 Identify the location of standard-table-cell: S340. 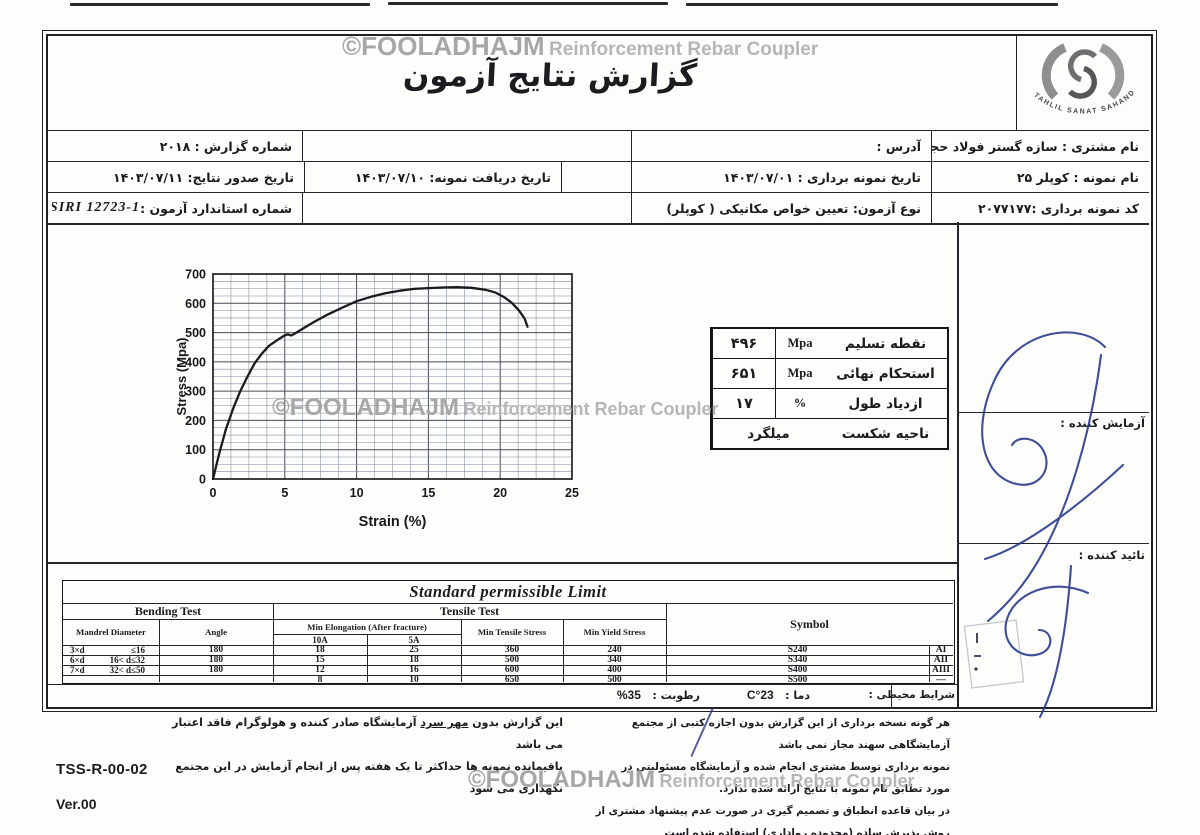
(797, 660).